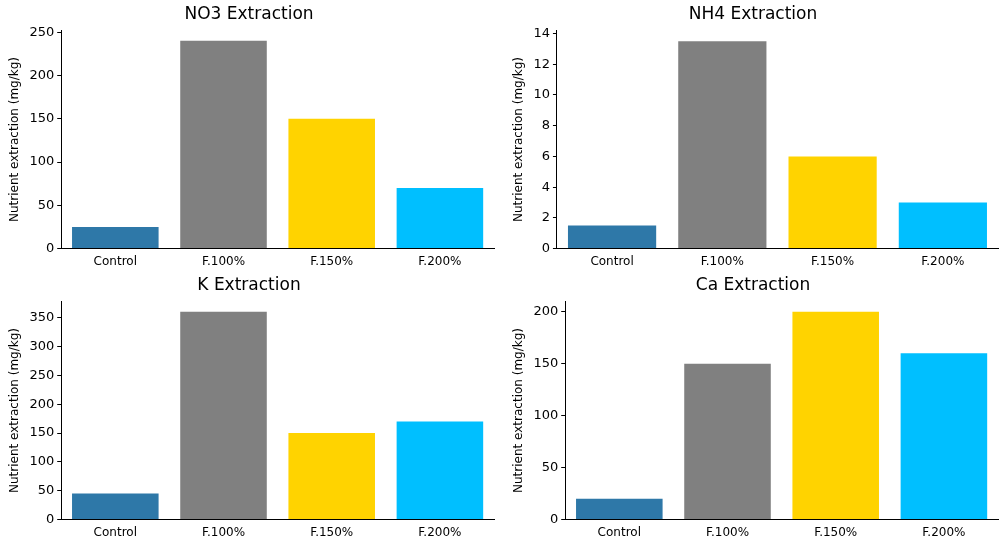  Describe the element at coordinates (42, 345) in the screenshot. I see `y-tick-label: 300` at that location.